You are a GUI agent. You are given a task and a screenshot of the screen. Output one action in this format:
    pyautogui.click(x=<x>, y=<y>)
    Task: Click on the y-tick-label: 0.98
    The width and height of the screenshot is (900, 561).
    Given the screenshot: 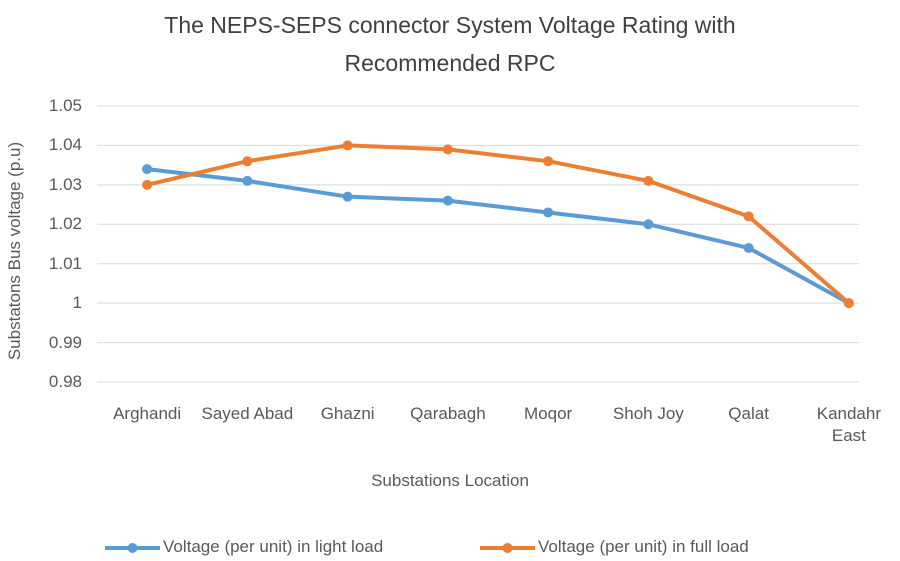 What is the action you would take?
    pyautogui.click(x=65, y=381)
    